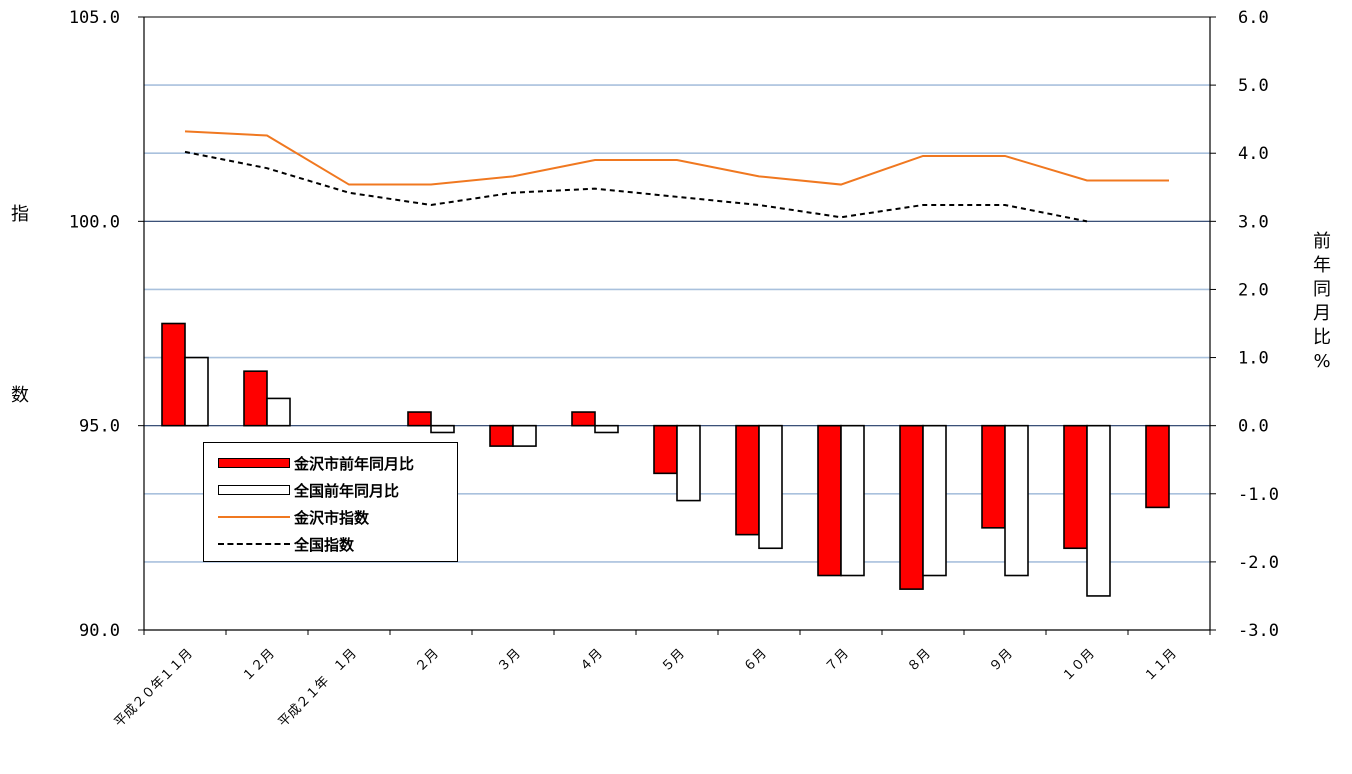 The image size is (1352, 774). I want to click on lines, so click(676, 176).